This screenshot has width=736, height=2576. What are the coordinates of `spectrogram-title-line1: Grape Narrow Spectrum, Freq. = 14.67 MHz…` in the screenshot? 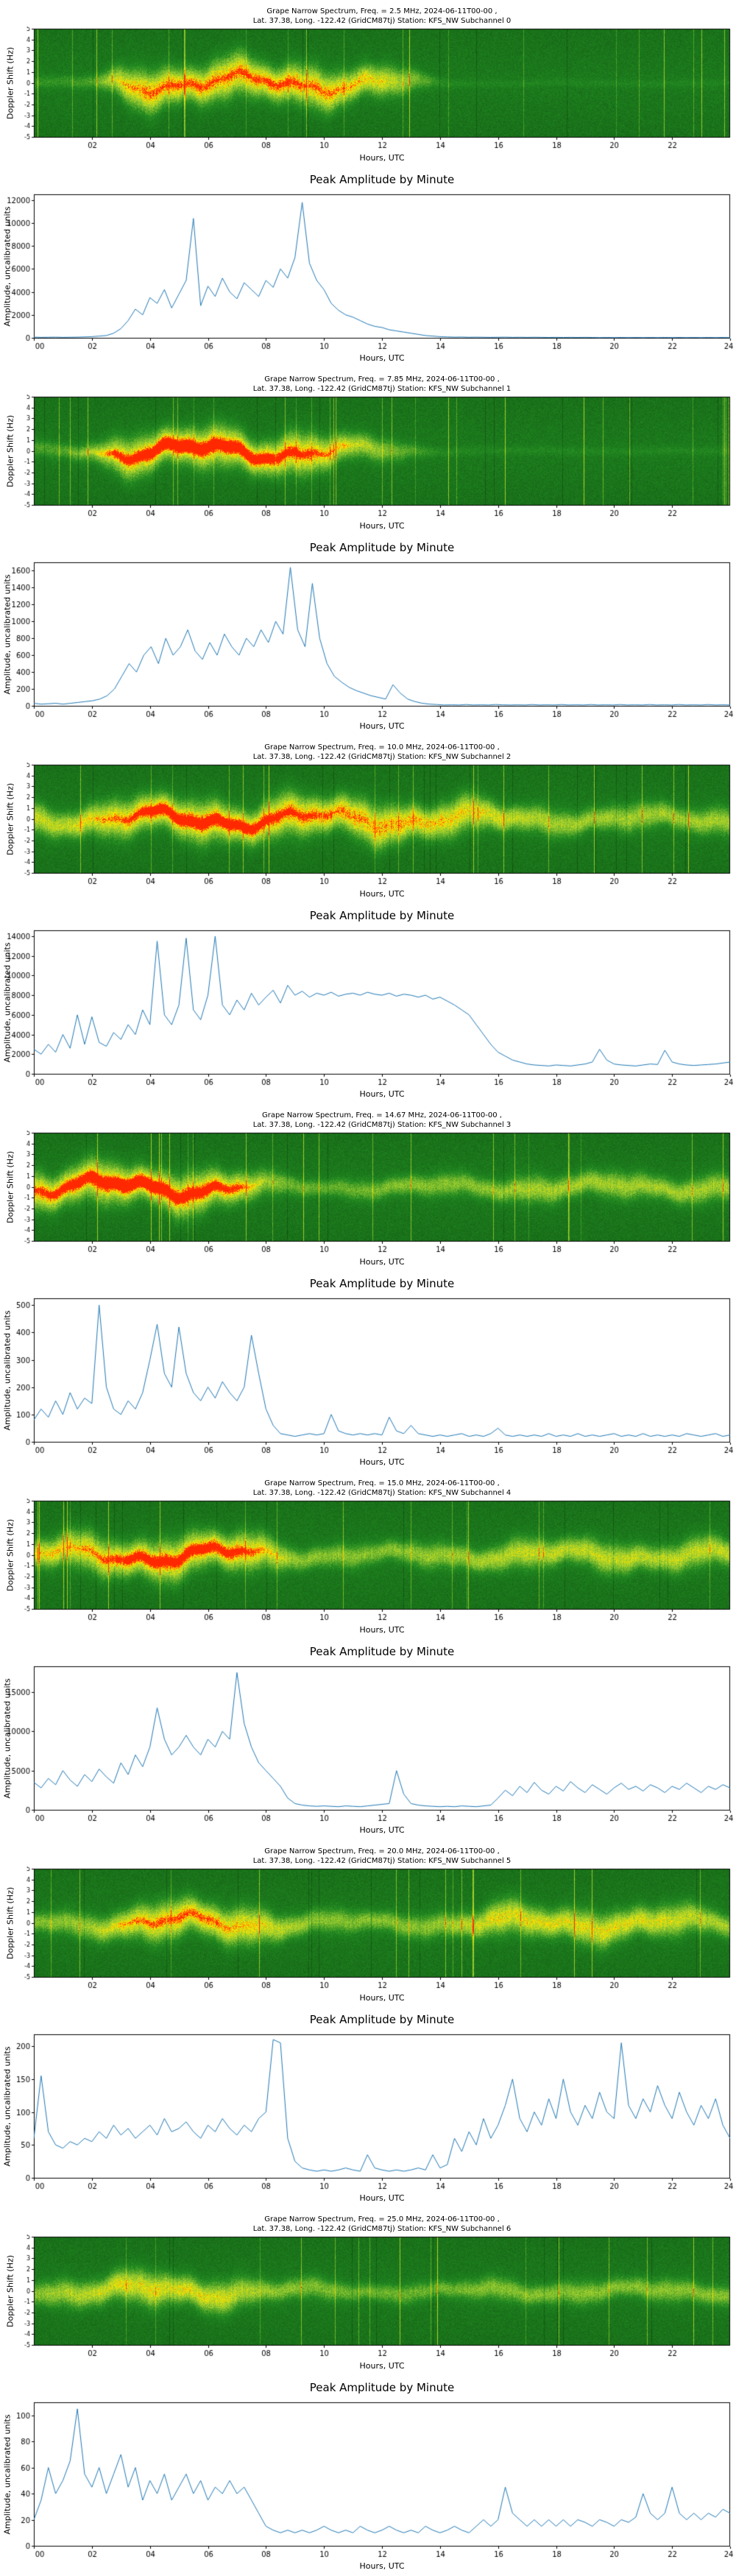 It's located at (382, 1115).